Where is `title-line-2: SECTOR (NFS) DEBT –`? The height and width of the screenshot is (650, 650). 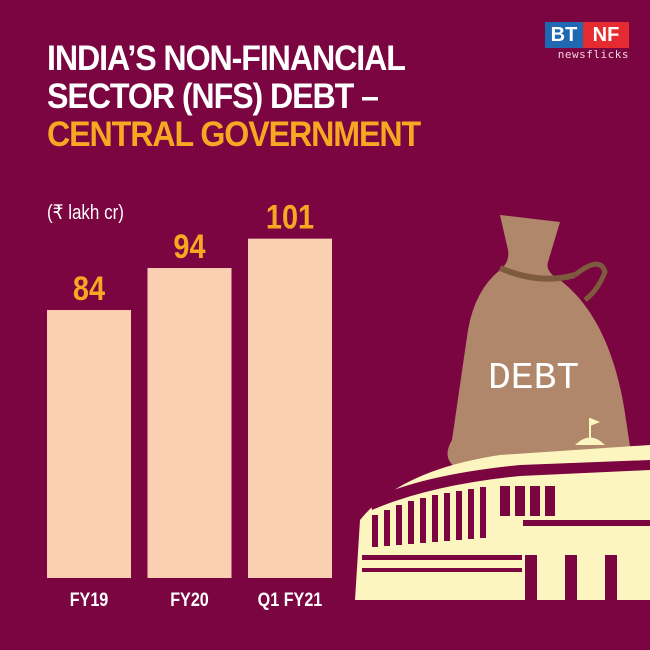 title-line-2: SECTOR (NFS) DEBT – is located at coordinates (213, 96).